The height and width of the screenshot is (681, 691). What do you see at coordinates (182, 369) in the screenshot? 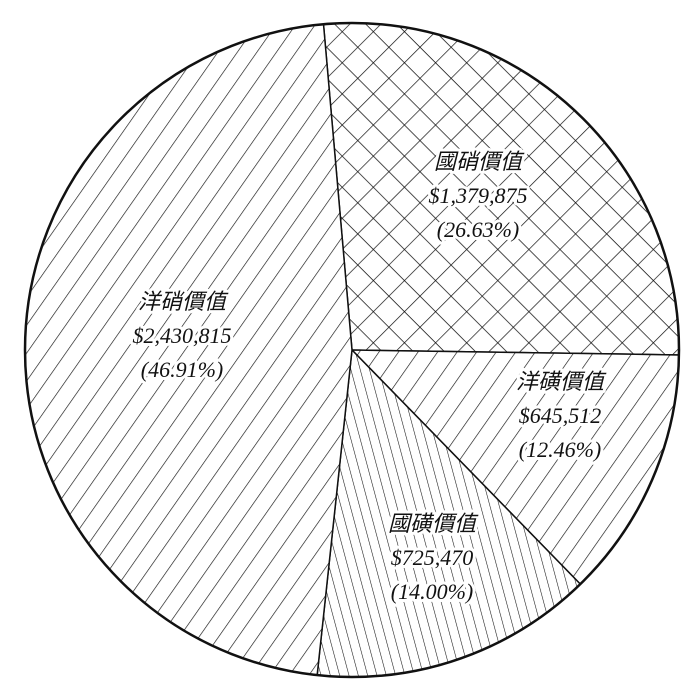
I see `percent-label: (46.91%)` at bounding box center [182, 369].